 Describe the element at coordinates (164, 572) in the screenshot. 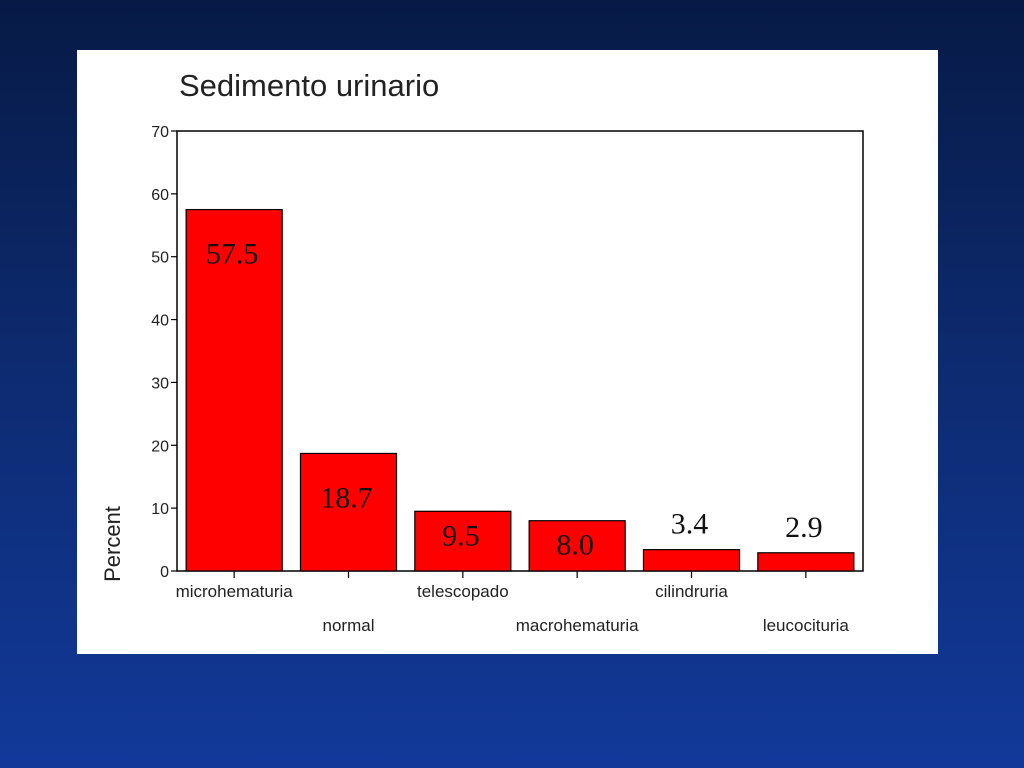

I see `y-tick-label: 0` at that location.